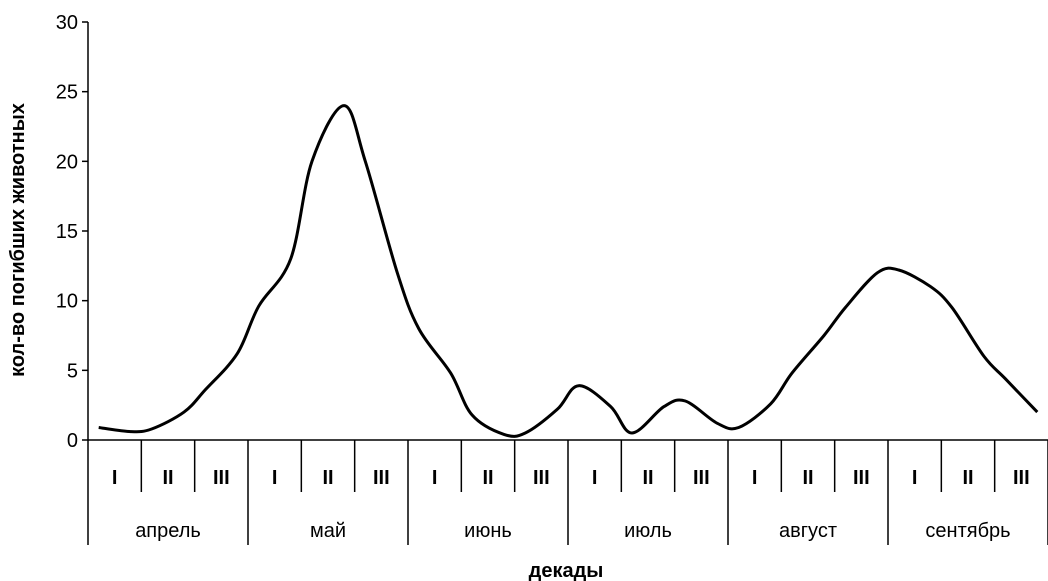 The image size is (1048, 581). What do you see at coordinates (808, 531) in the screenshot?
I see `month-label: август` at bounding box center [808, 531].